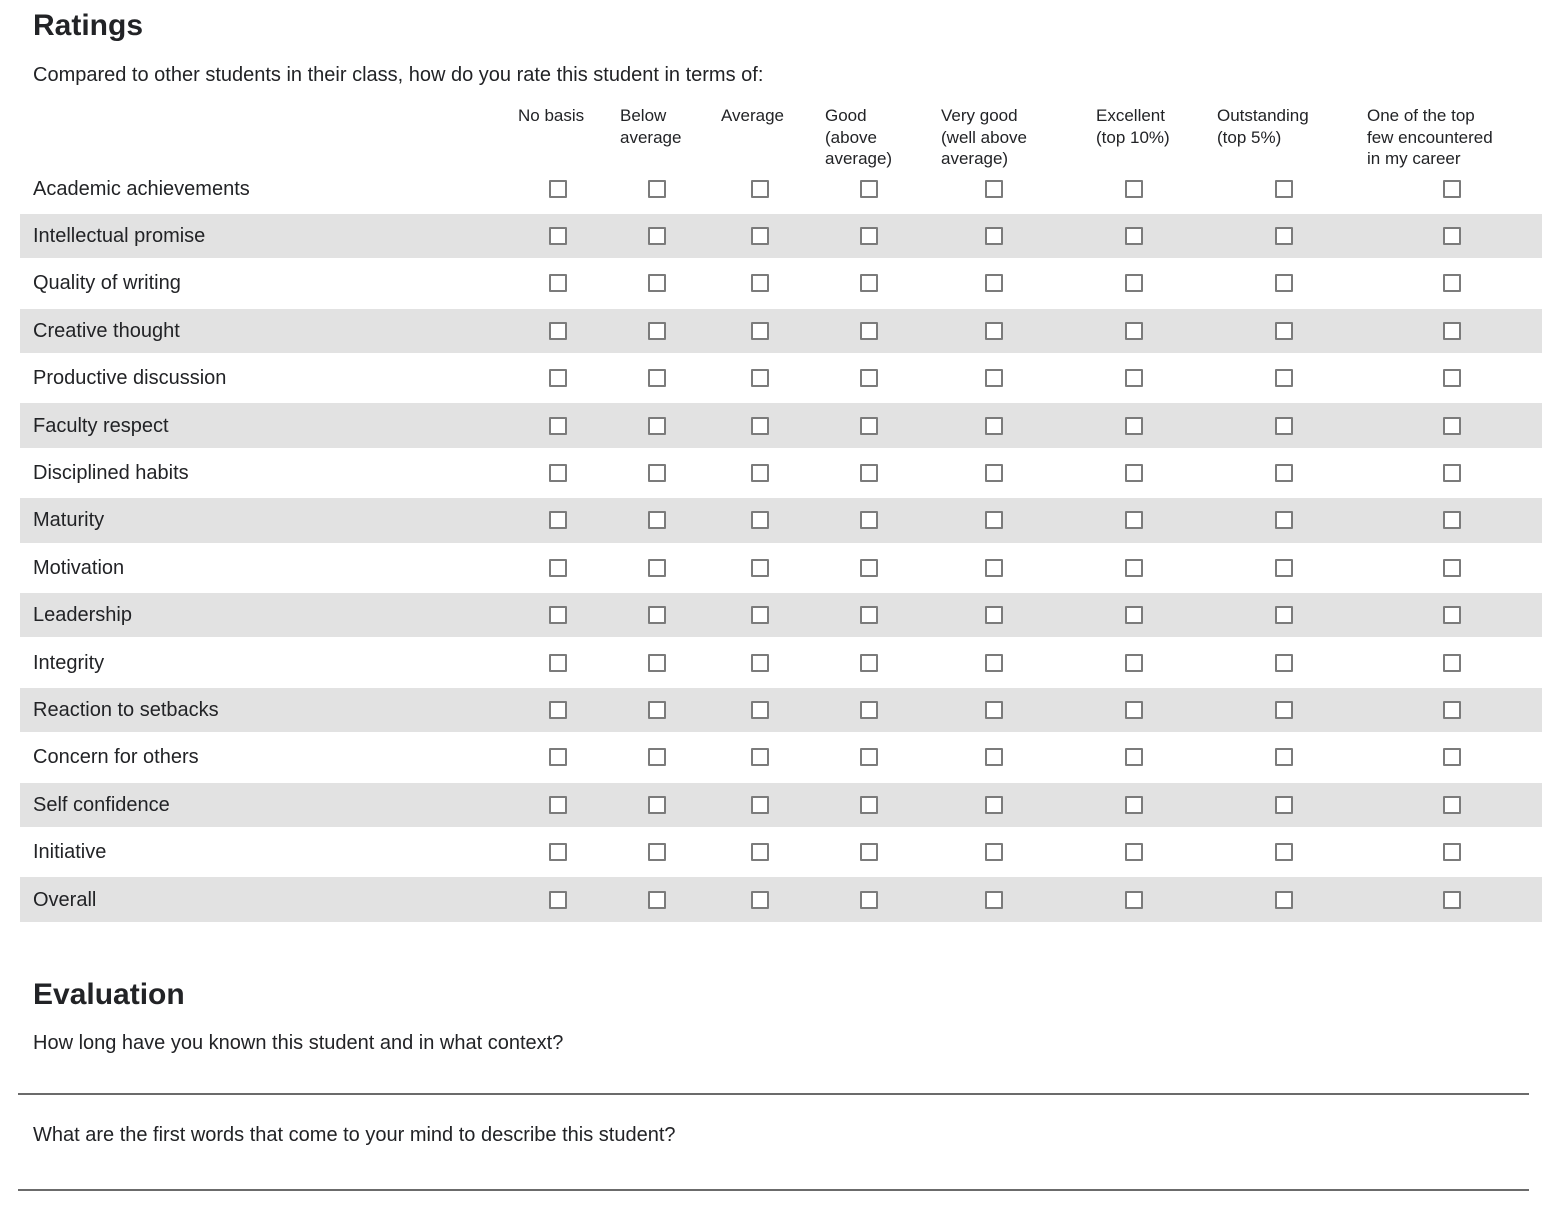 Image resolution: width=1556 pixels, height=1212 pixels. Describe the element at coordinates (1451, 709) in the screenshot. I see `checkbox-reaction-to-setbacks-one-of-the-top-few-encountered-in-my-career` at that location.